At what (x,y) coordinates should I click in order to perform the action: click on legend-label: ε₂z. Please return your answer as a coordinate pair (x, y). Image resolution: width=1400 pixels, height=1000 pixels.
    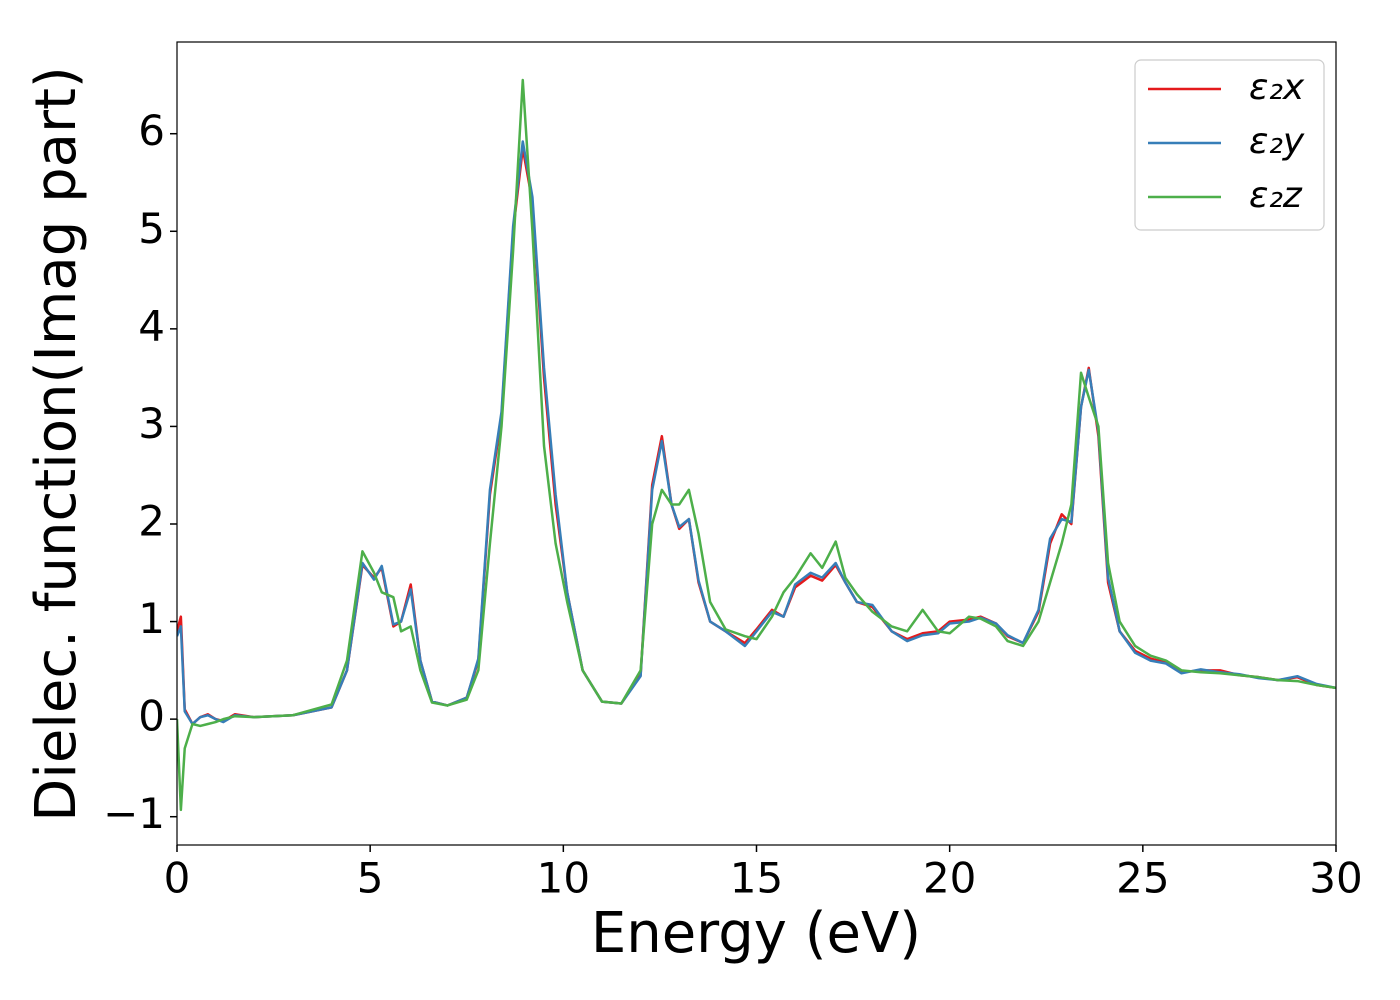
    Looking at the image, I should click on (1276, 195).